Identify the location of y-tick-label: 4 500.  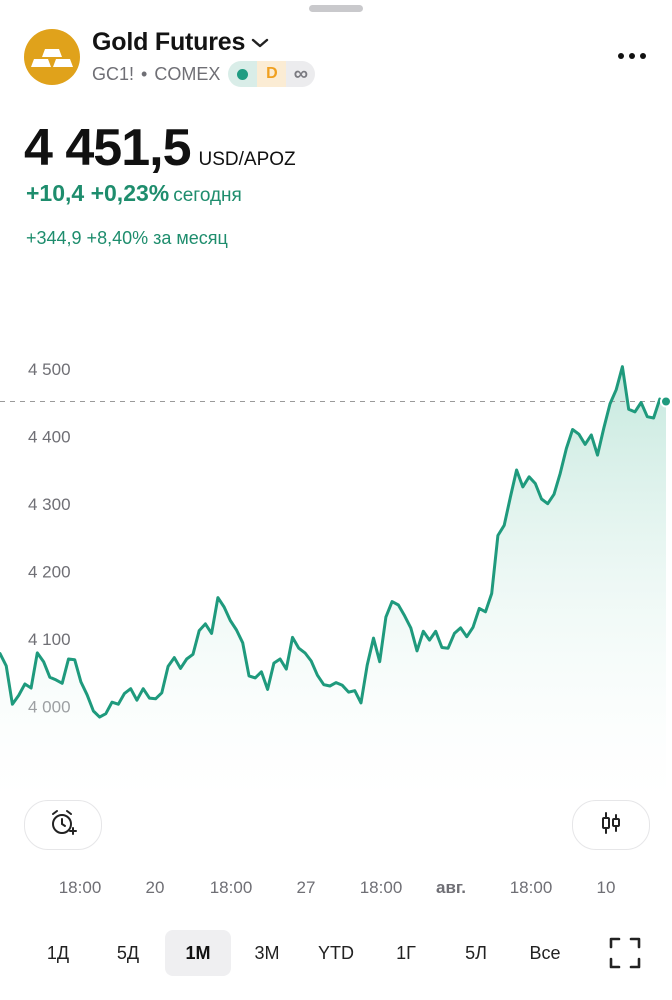
(49, 369).